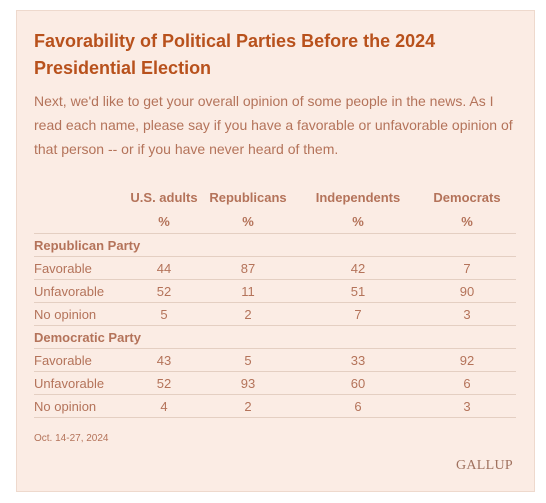 This screenshot has width=546, height=503. What do you see at coordinates (484, 465) in the screenshot?
I see `gallup-logo: GALLUP` at bounding box center [484, 465].